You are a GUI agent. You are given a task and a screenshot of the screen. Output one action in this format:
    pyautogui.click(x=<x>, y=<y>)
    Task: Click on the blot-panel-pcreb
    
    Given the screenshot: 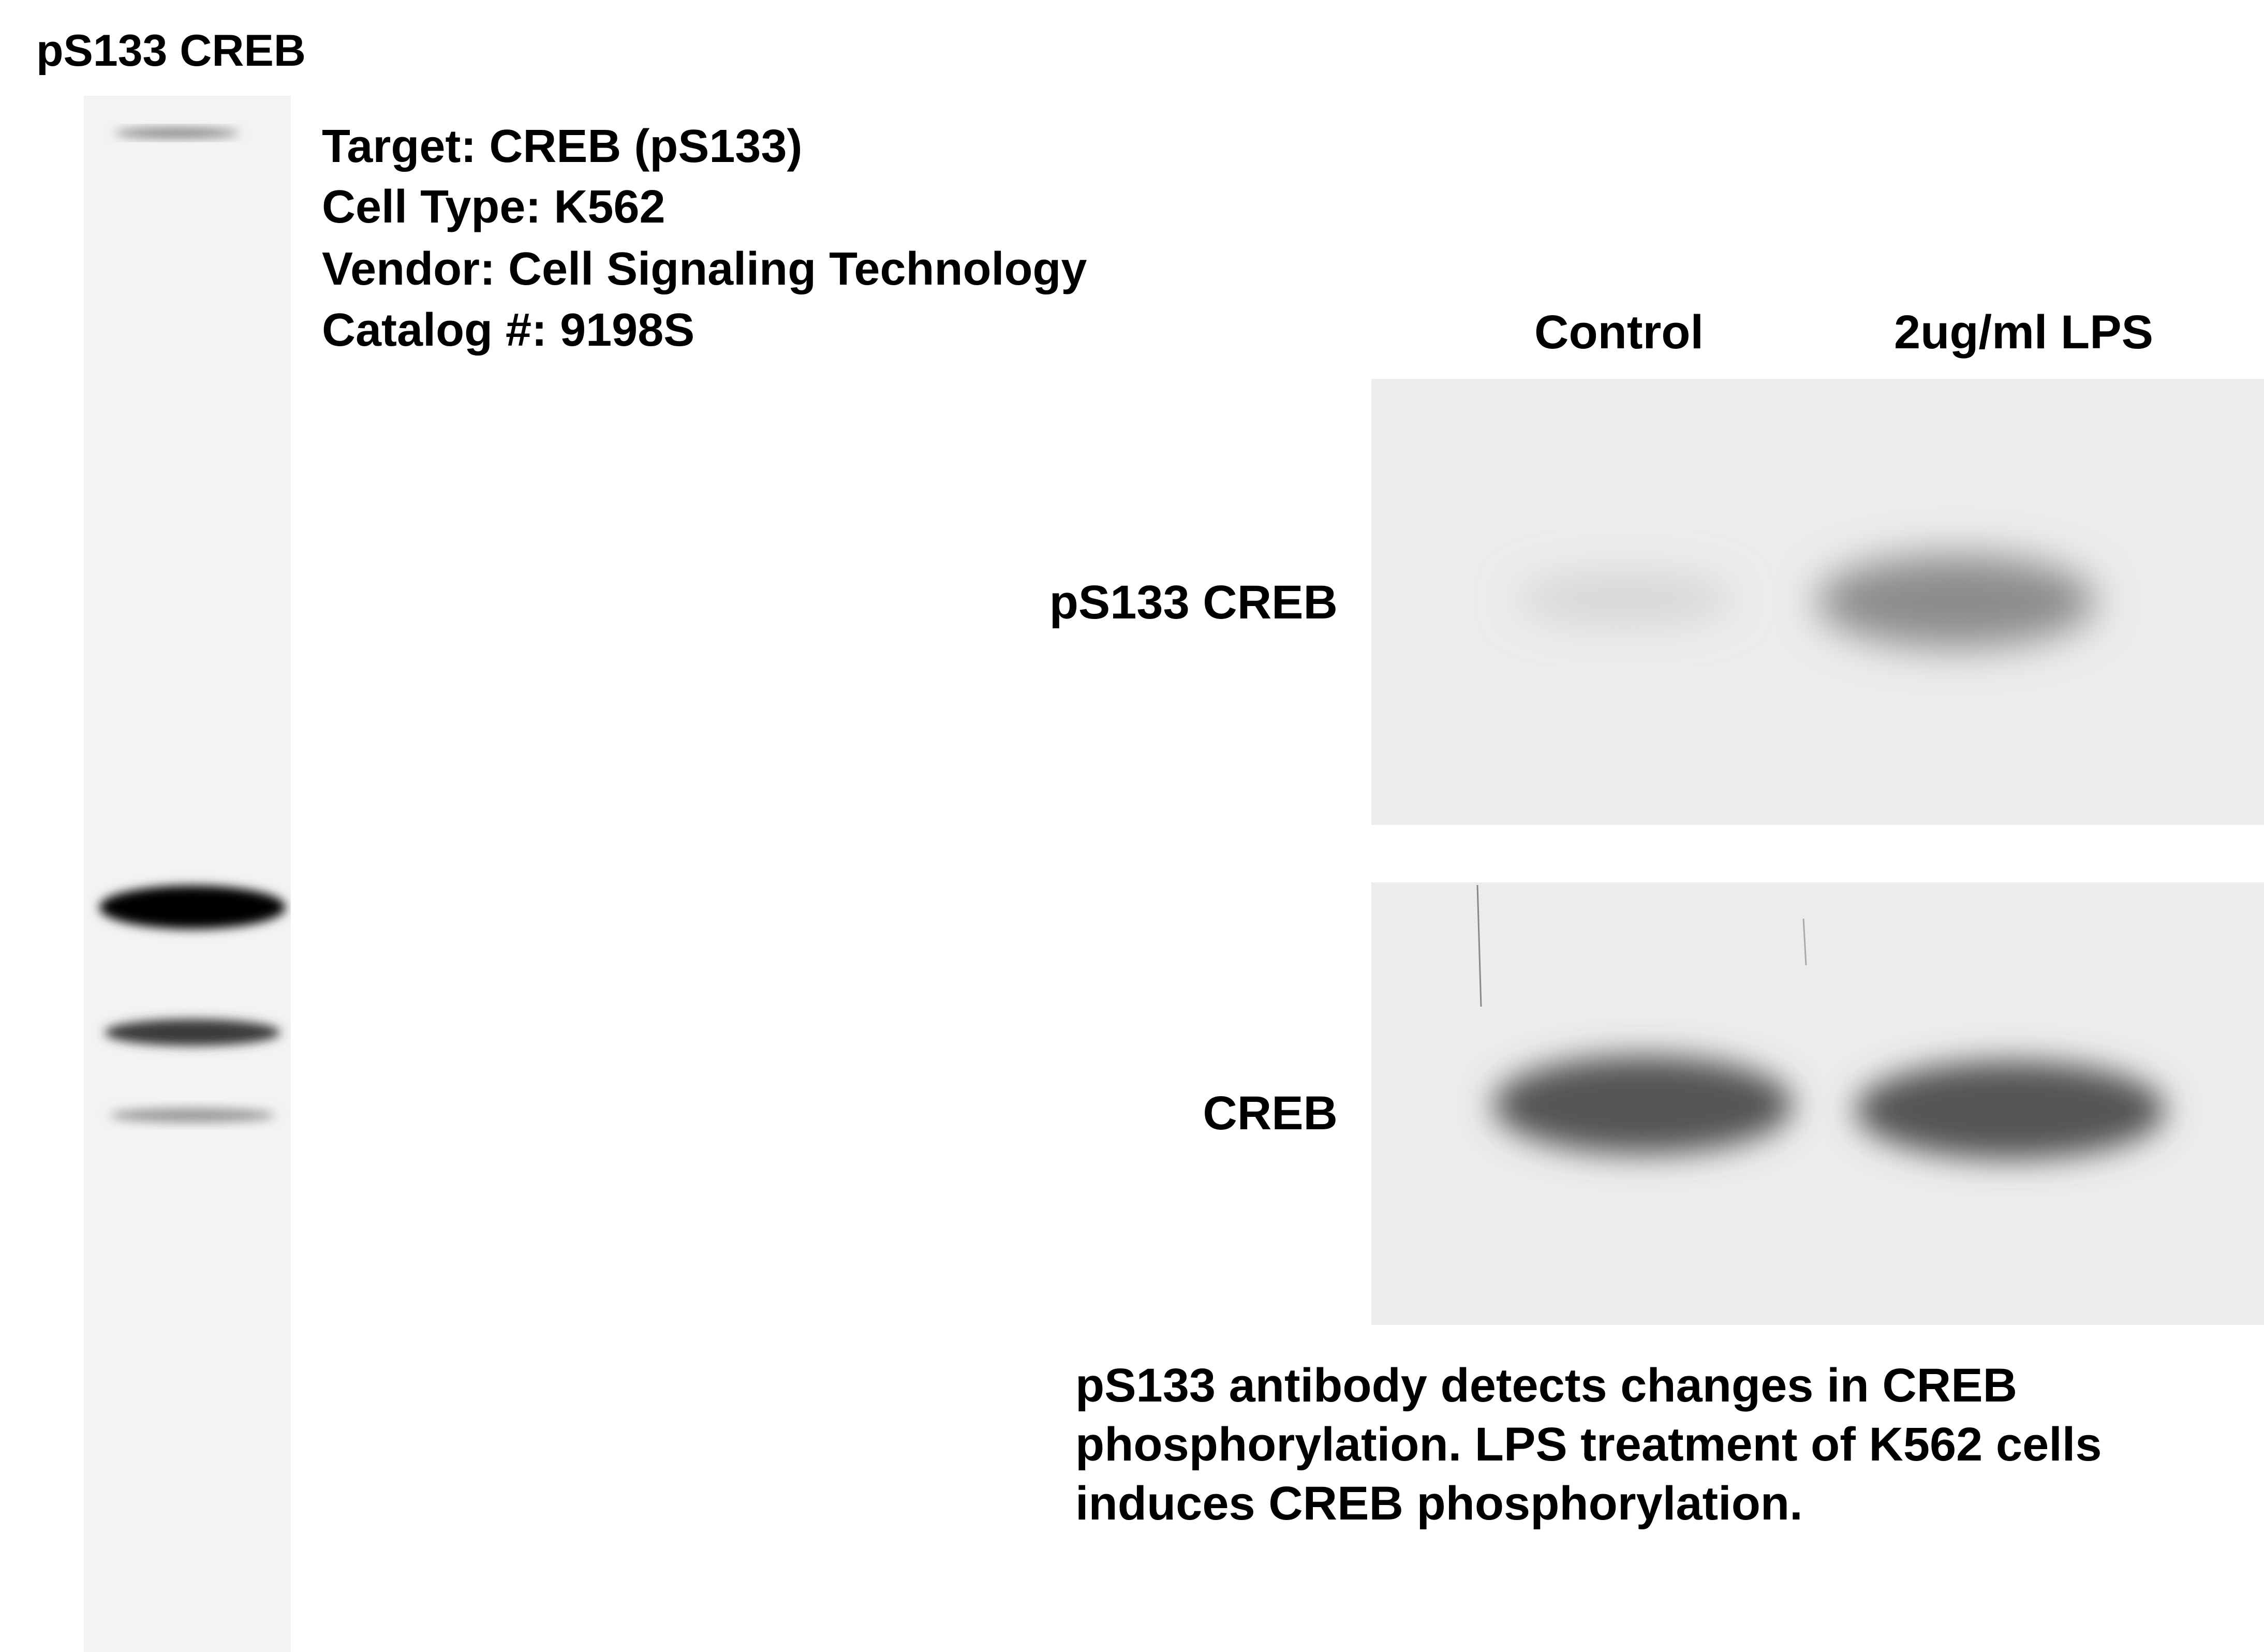 What is the action you would take?
    pyautogui.click(x=1818, y=602)
    